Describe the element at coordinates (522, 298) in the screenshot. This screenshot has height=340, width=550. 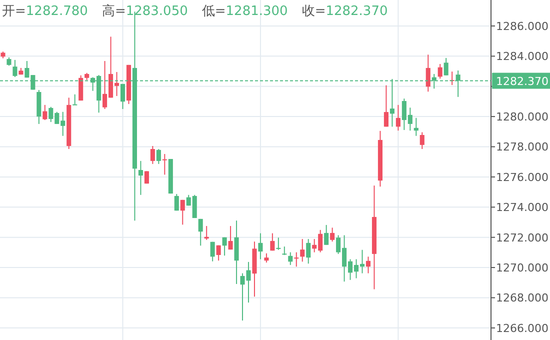
I see `y-tick-label: 1268.000` at that location.